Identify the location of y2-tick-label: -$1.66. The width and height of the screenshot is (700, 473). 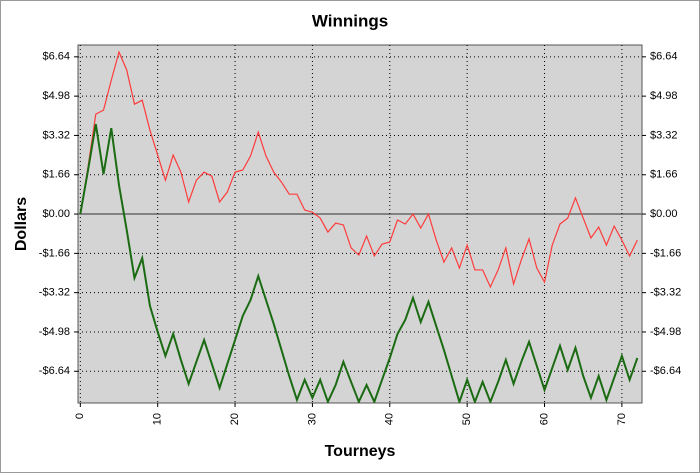
(665, 253).